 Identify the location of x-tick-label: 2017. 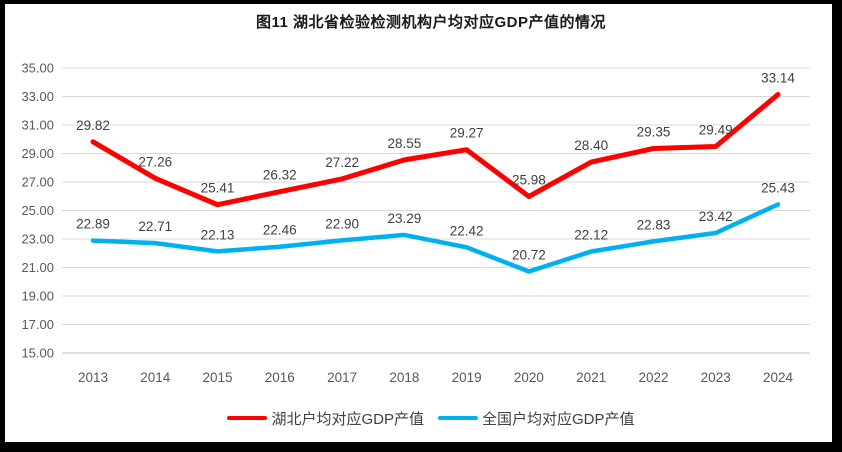
(342, 377).